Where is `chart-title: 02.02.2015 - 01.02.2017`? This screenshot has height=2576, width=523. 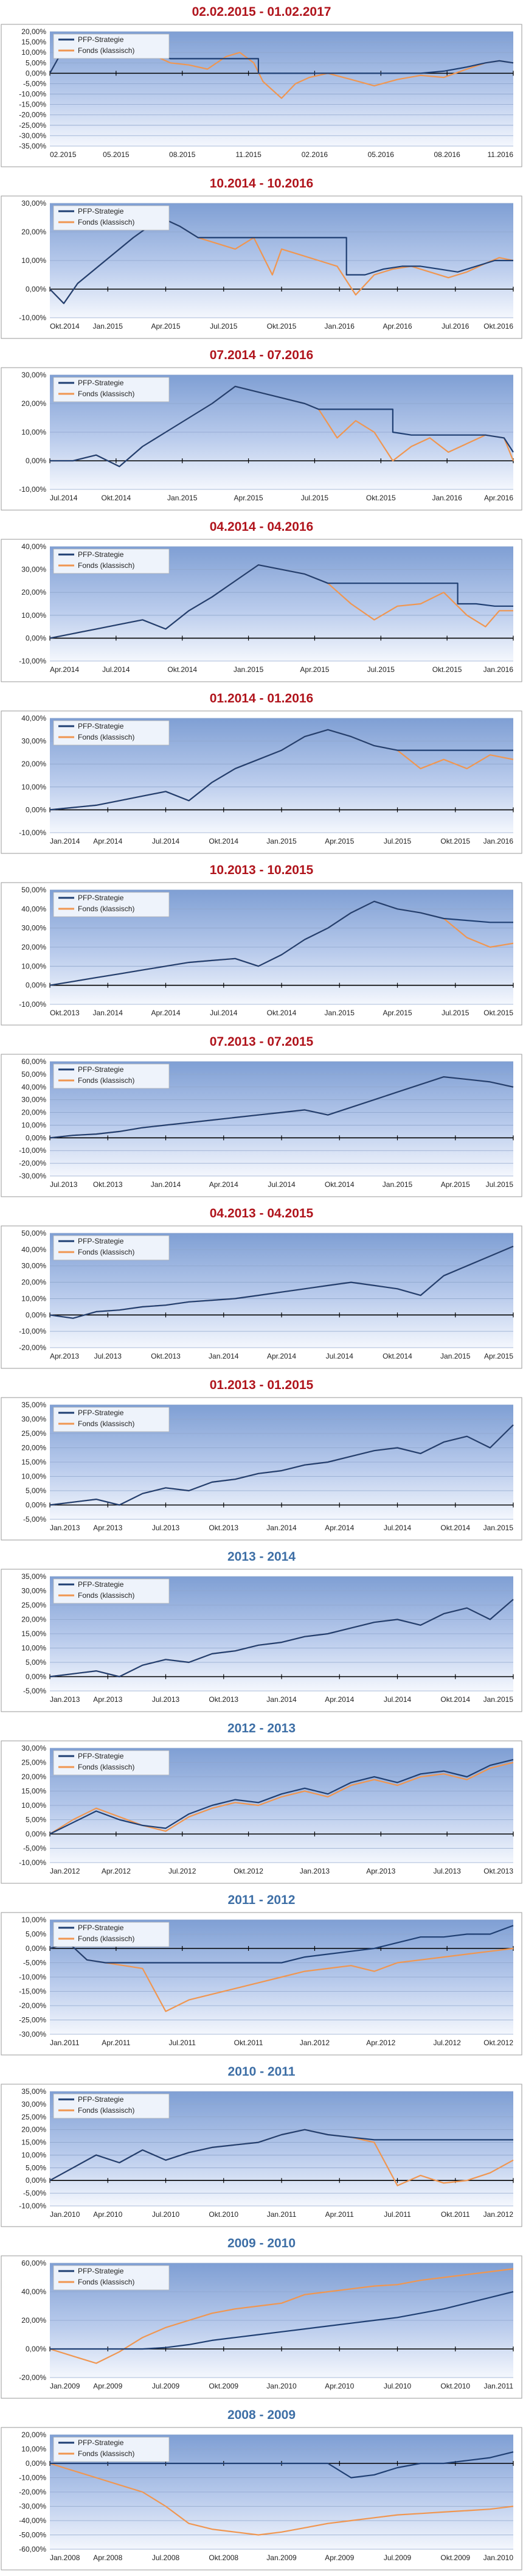 chart-title: 02.02.2015 - 01.02.2017 is located at coordinates (261, 12).